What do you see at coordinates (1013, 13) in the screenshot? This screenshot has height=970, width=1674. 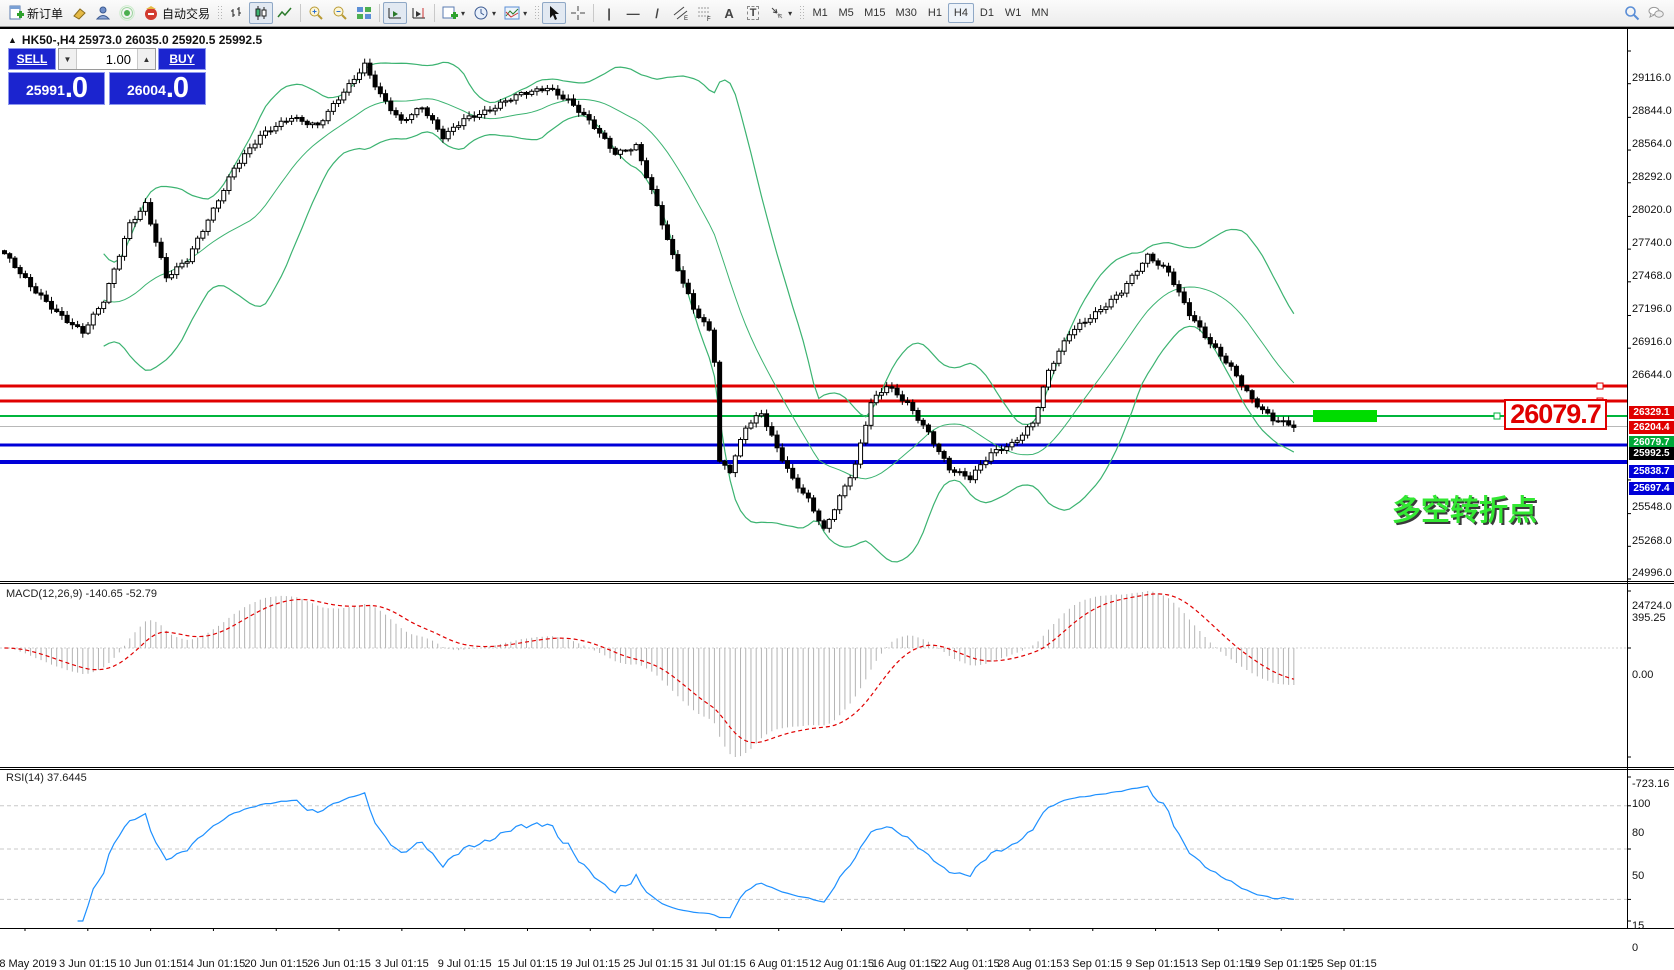 I see `timeframe-w1: W1` at bounding box center [1013, 13].